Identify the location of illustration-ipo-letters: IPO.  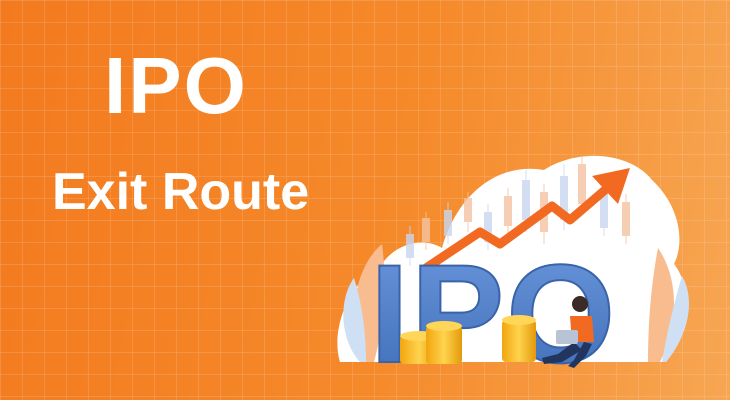
(493, 313).